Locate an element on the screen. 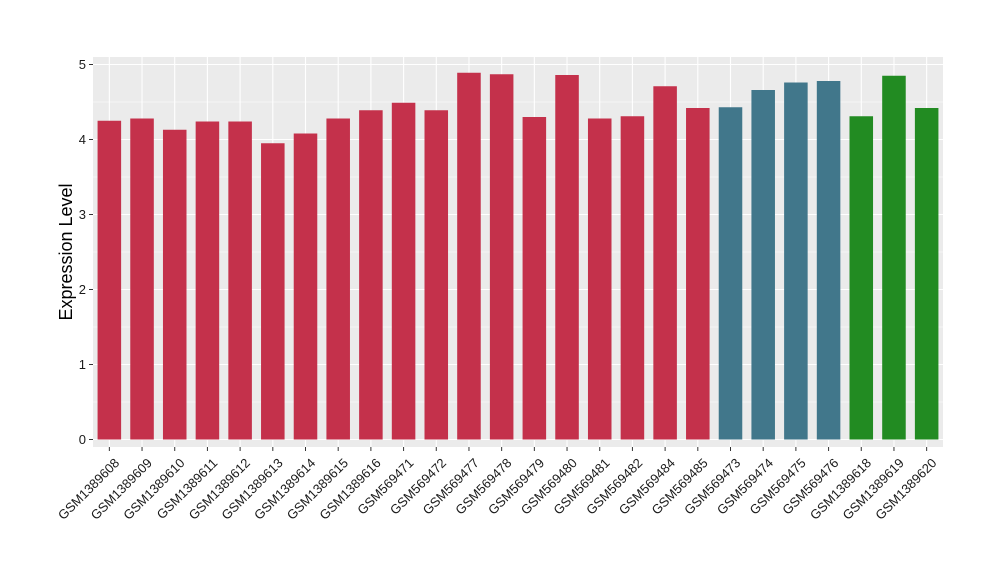 The width and height of the screenshot is (1000, 580). y-tick-label: 0 is located at coordinates (82, 439).